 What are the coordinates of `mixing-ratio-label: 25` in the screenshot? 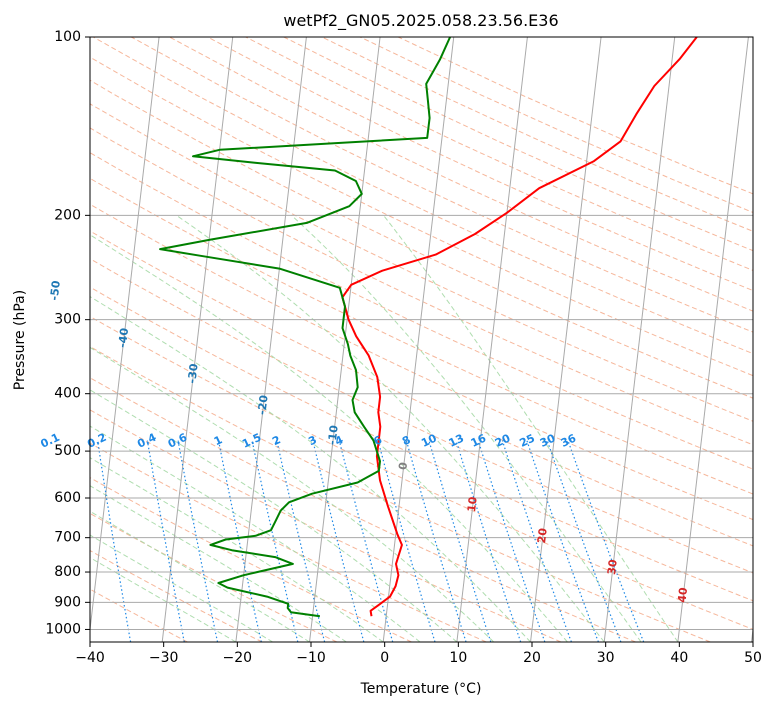 It's located at (527, 441).